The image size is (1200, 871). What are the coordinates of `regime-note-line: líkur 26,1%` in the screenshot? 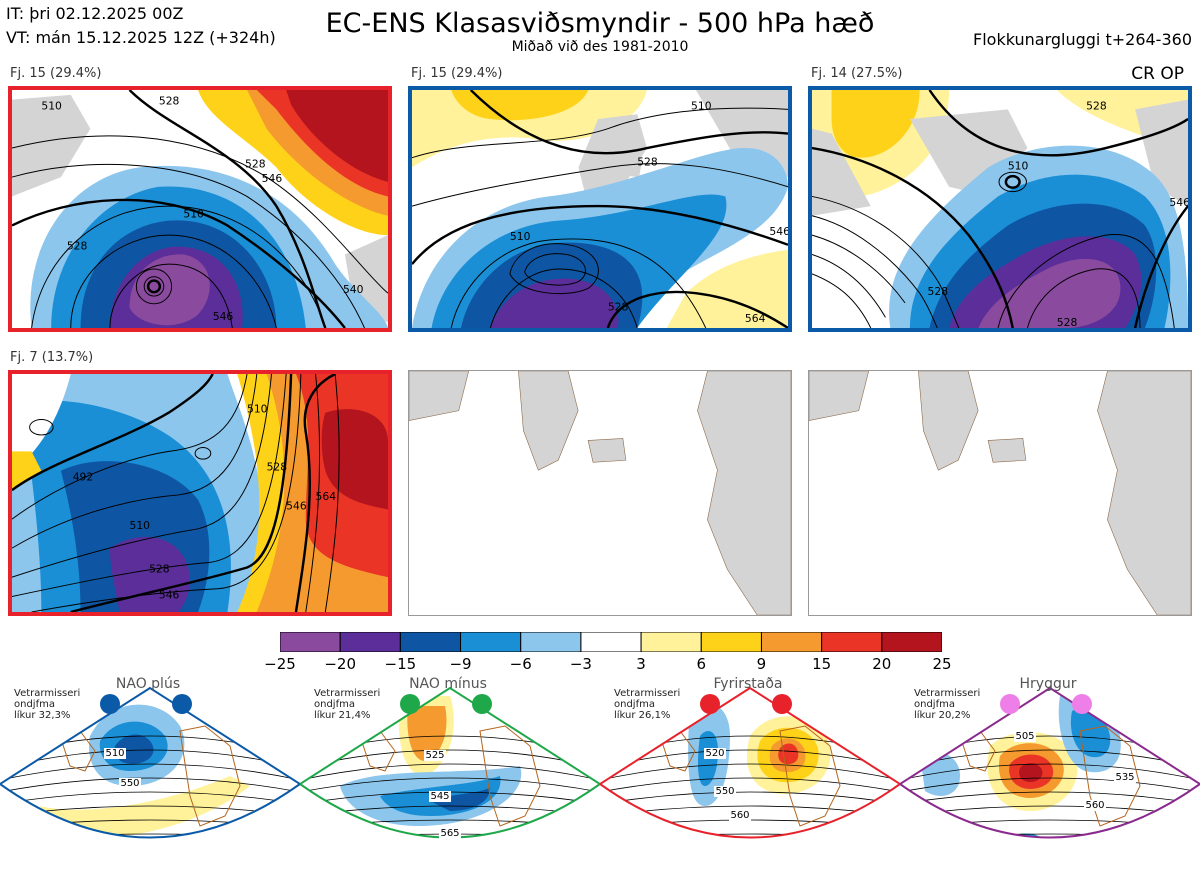 It's located at (642, 715).